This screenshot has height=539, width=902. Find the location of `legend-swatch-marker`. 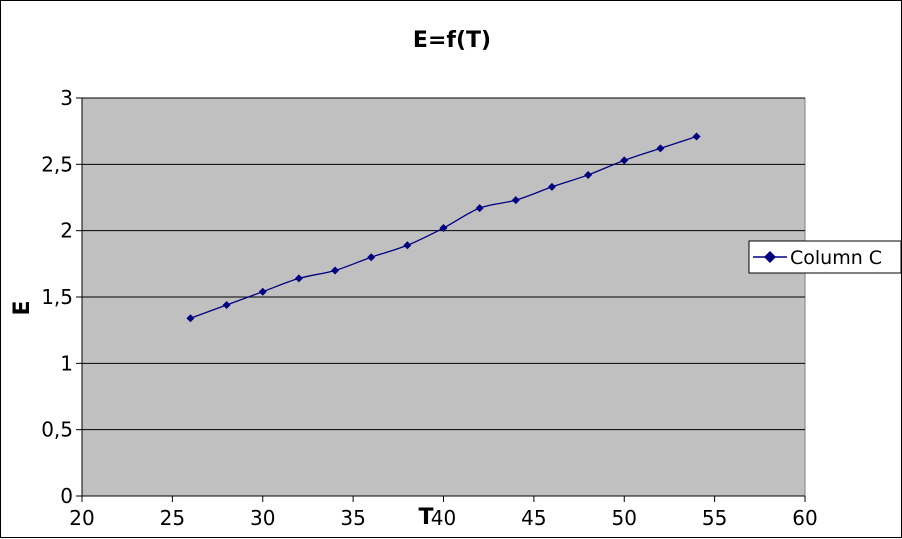

legend-swatch-marker is located at coordinates (770, 257).